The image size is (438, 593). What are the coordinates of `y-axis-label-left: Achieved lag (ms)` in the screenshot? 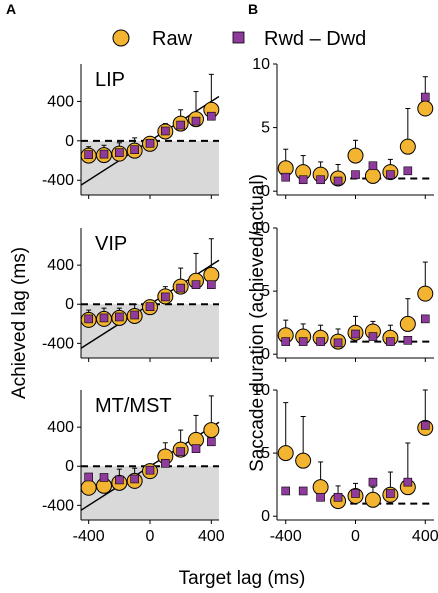 It's located at (19, 323).